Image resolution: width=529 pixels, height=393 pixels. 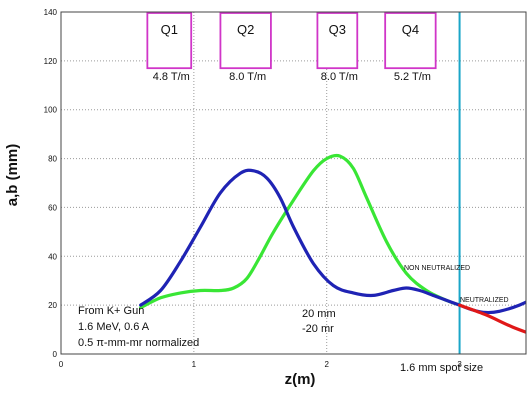 I want to click on y-tick-label: 140, so click(x=51, y=12).